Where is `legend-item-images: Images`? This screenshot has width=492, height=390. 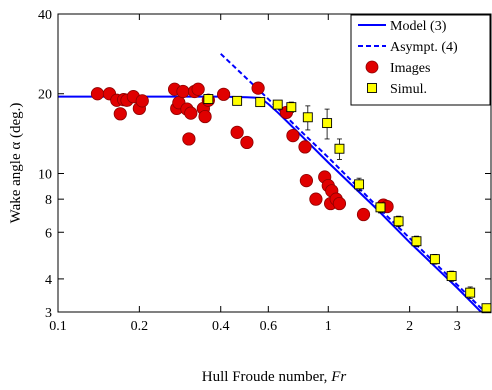 legend-item-images: Images is located at coordinates (397, 68).